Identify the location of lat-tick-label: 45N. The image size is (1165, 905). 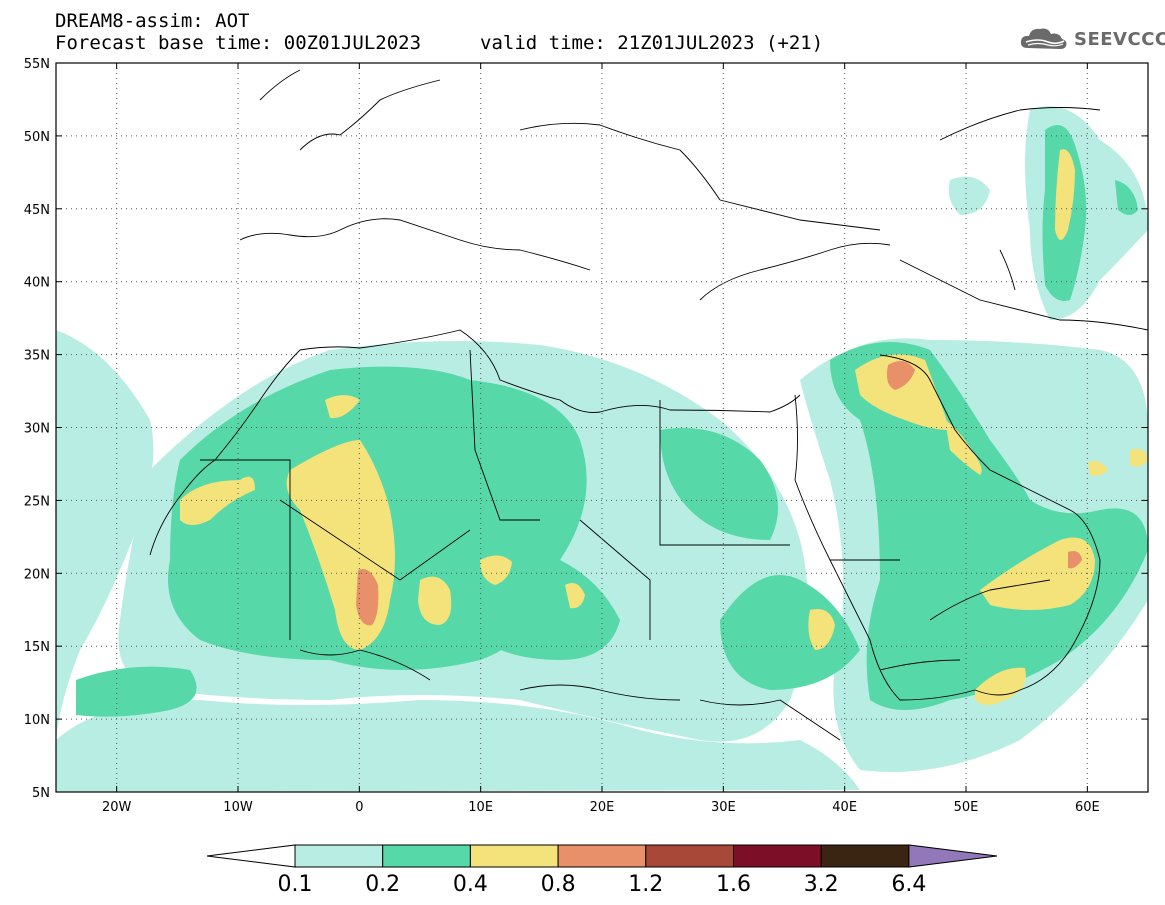
(37, 210).